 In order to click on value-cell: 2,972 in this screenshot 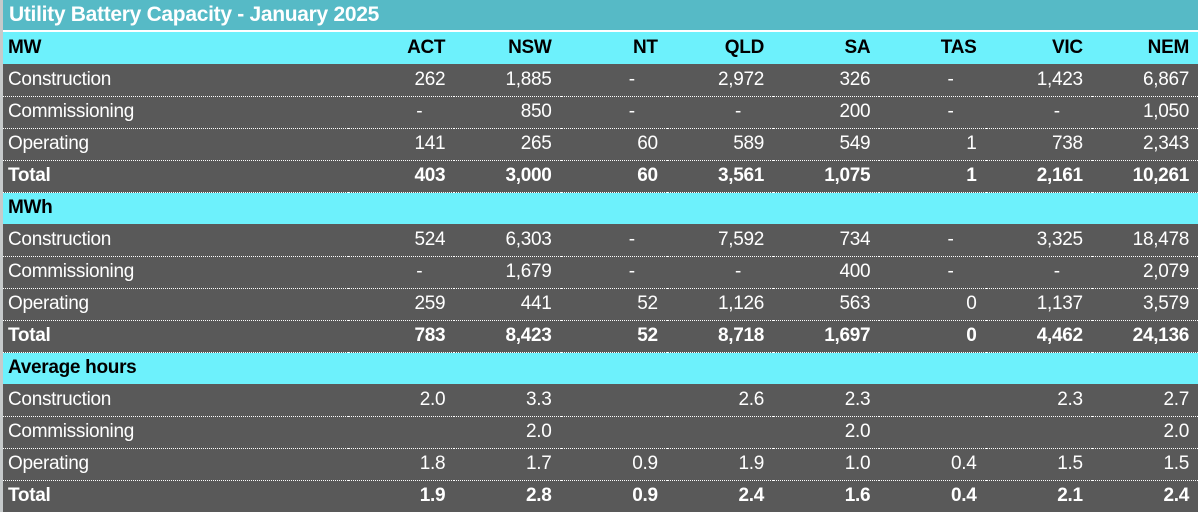, I will do `click(740, 79)`.